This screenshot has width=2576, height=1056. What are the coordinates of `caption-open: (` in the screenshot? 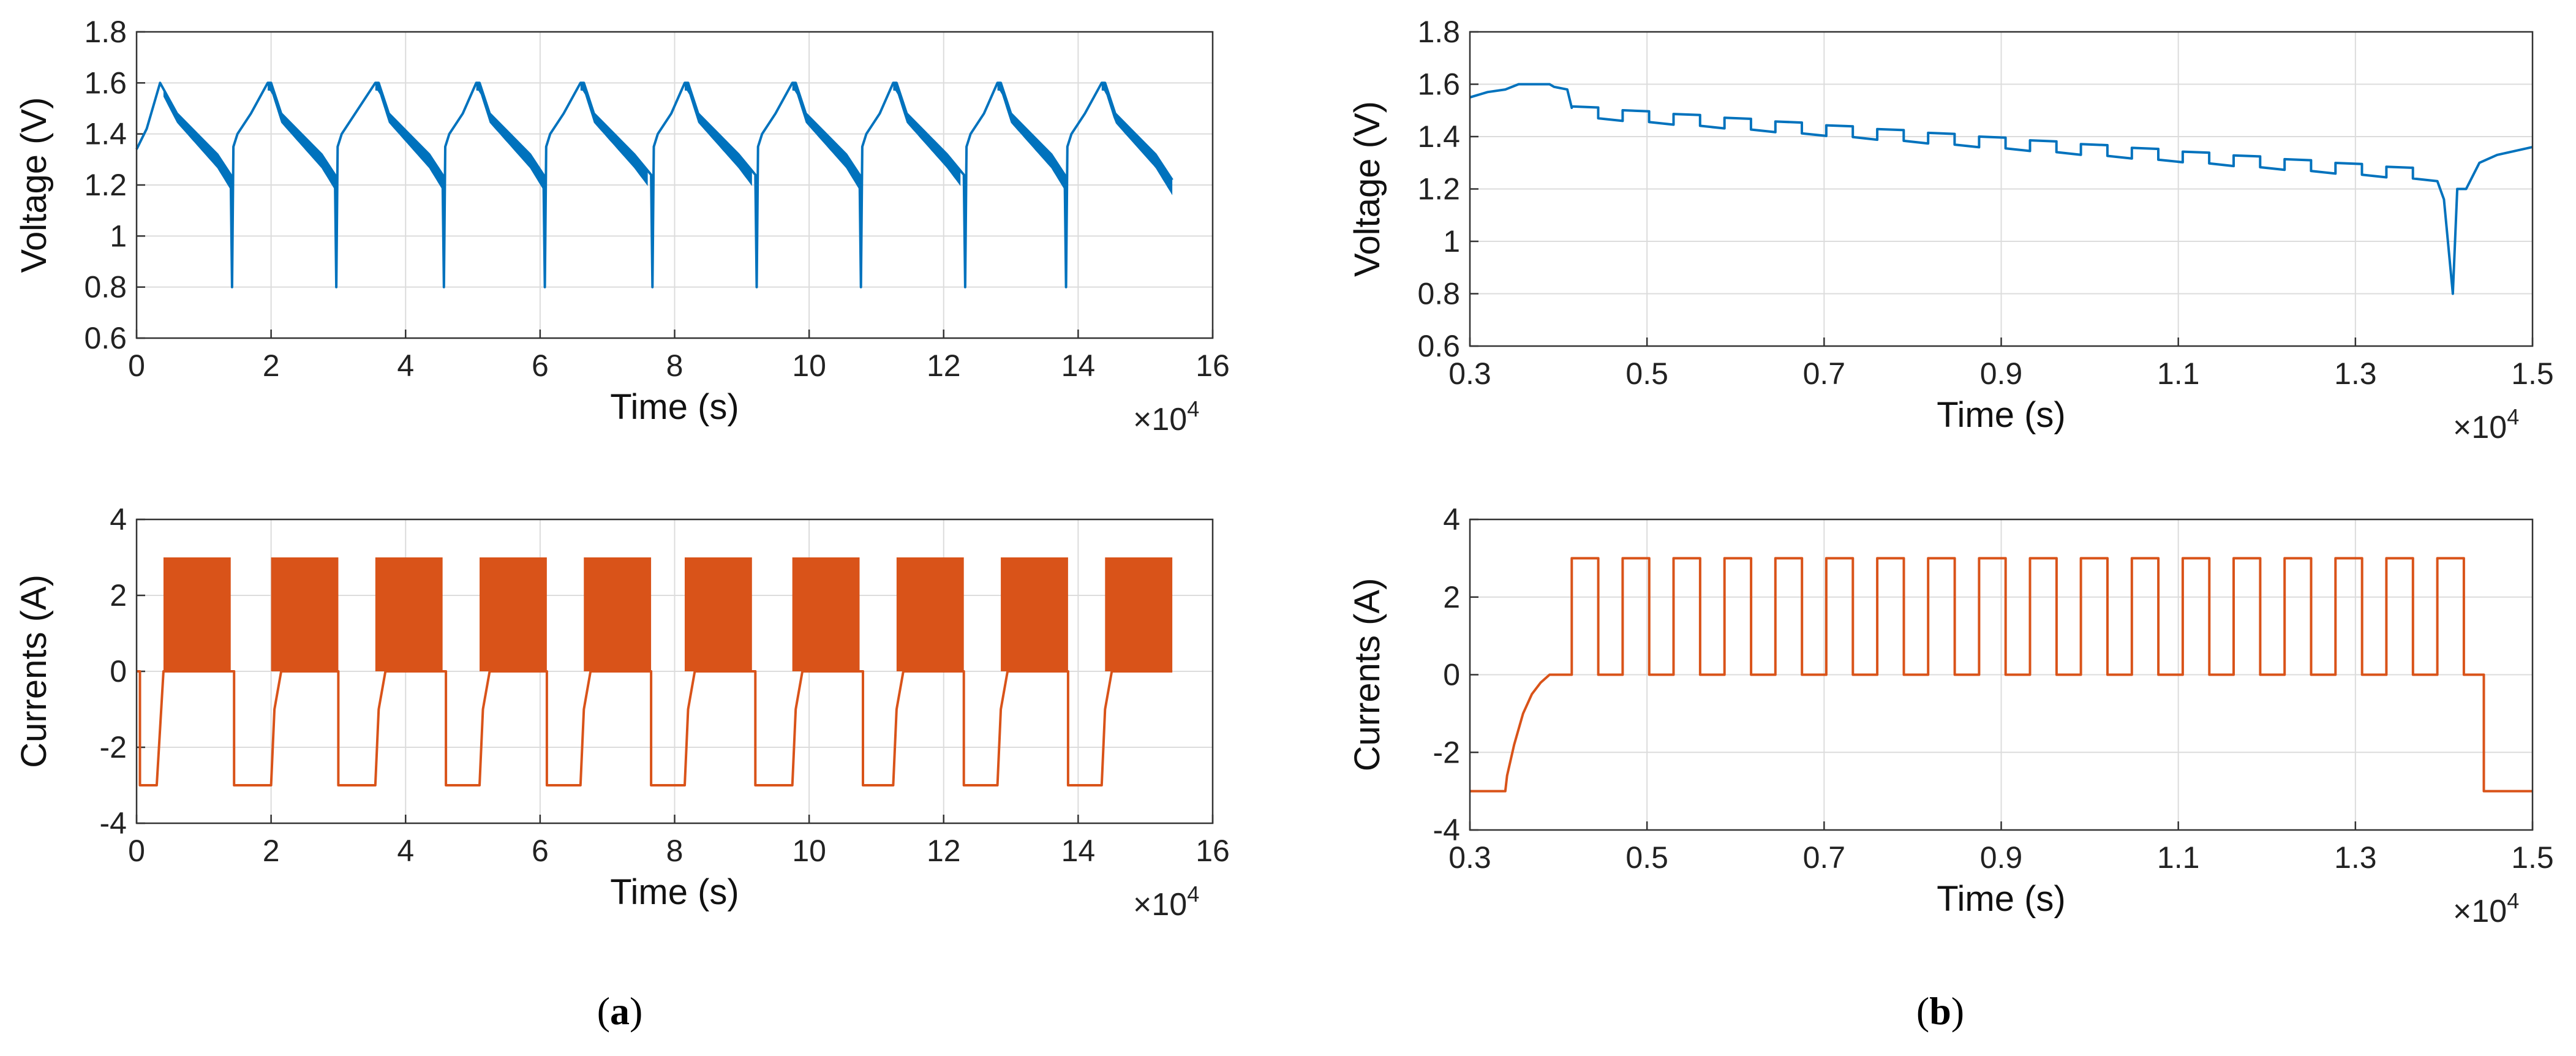 It's located at (1923, 1011).